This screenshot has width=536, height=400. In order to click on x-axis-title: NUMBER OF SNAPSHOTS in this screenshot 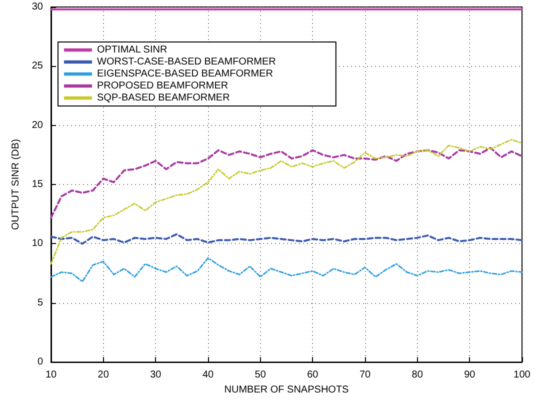, I will do `click(287, 390)`.